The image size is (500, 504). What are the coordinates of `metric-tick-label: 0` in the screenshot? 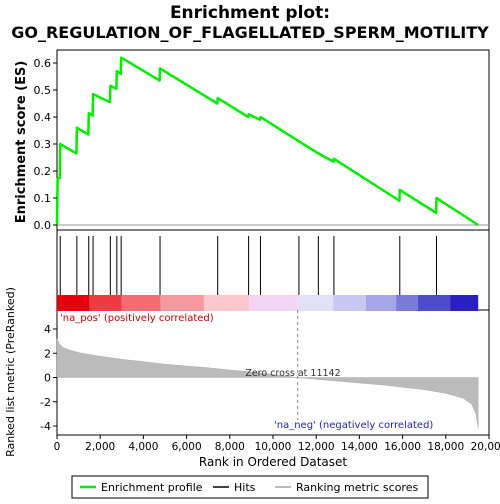 It's located at (47, 378).